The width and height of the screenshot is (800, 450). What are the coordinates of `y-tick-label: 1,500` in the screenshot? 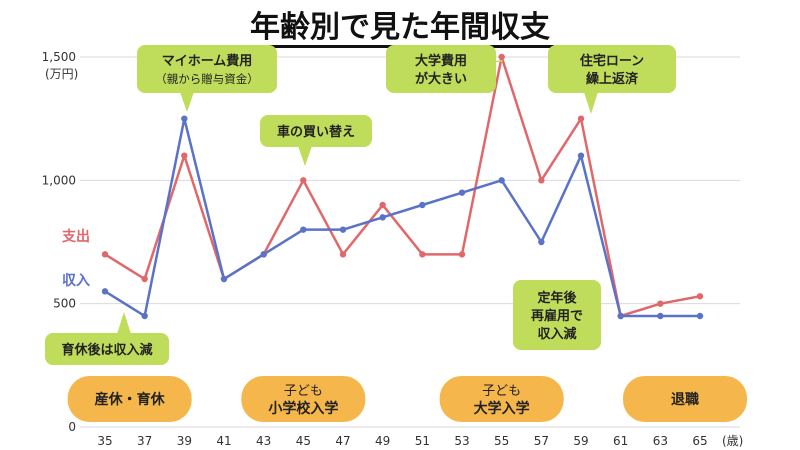 It's located at (59, 57).